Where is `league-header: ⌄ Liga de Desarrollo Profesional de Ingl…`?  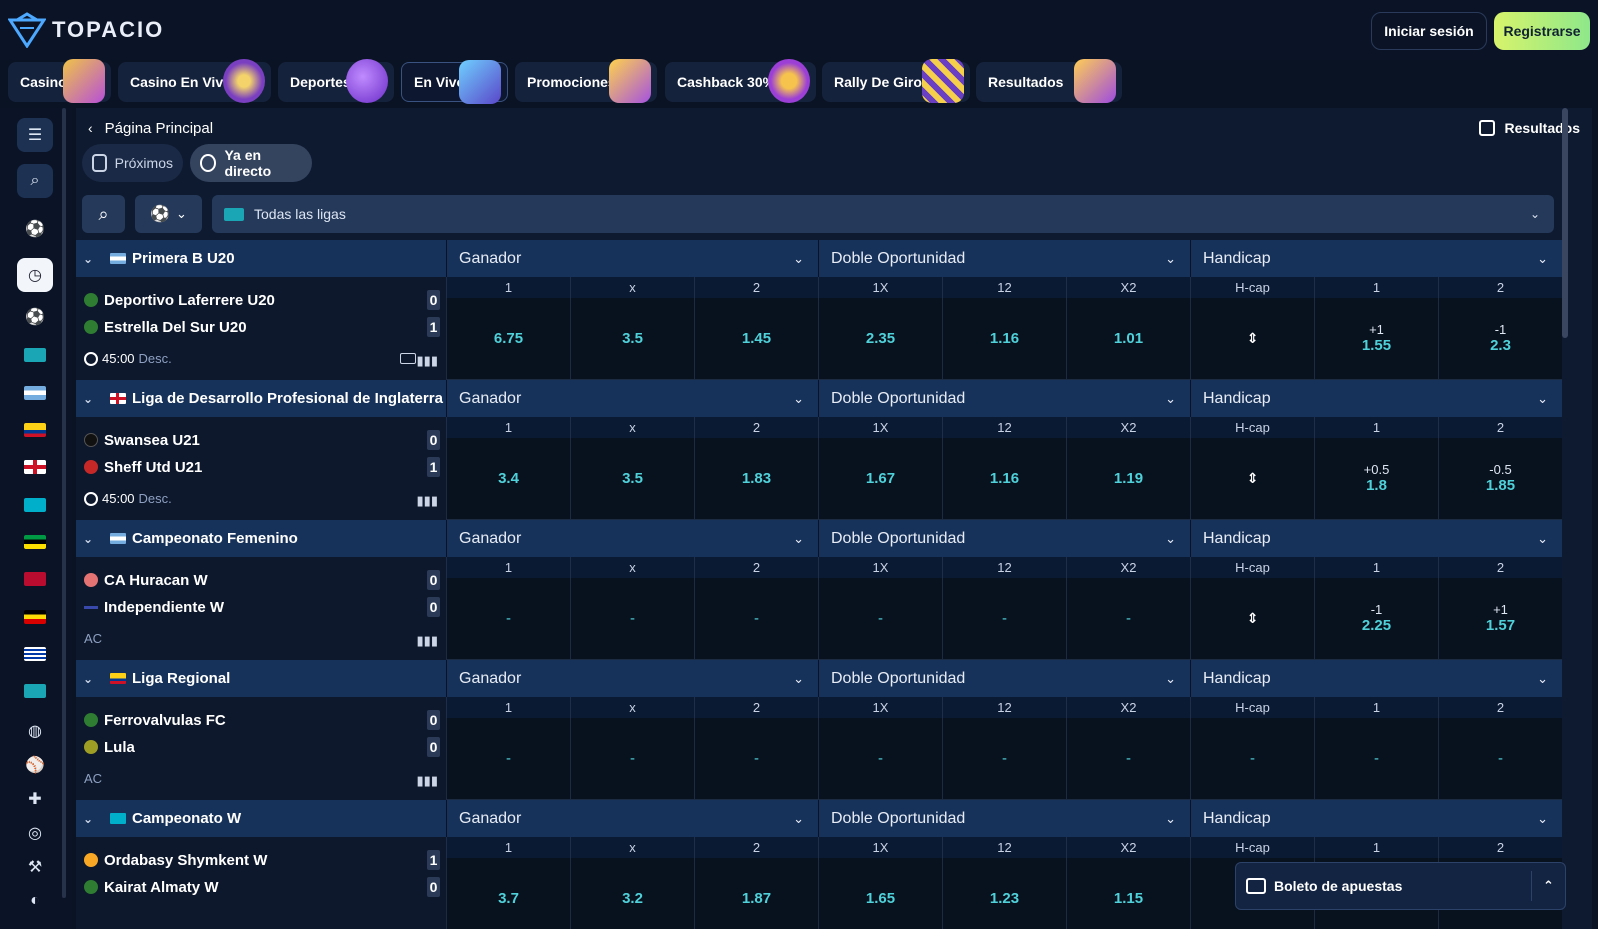 league-header: ⌄ Liga de Desarrollo Profesional de Ingl… is located at coordinates (261, 398).